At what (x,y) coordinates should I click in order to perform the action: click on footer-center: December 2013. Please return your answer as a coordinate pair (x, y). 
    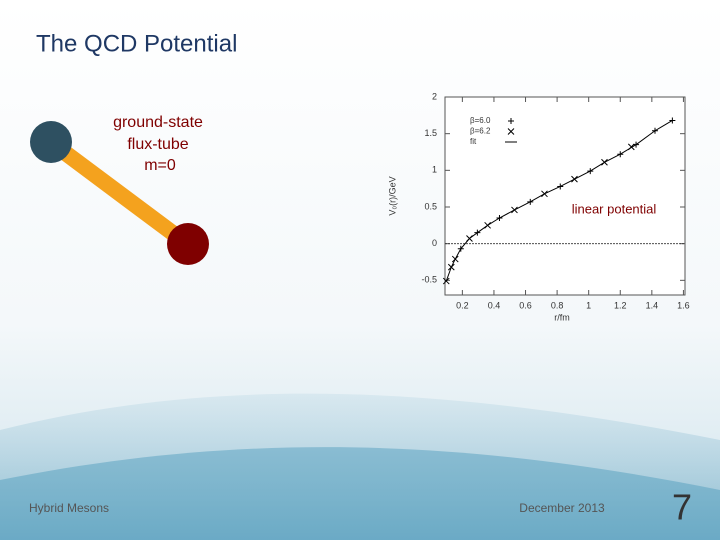
    Looking at the image, I should click on (562, 508).